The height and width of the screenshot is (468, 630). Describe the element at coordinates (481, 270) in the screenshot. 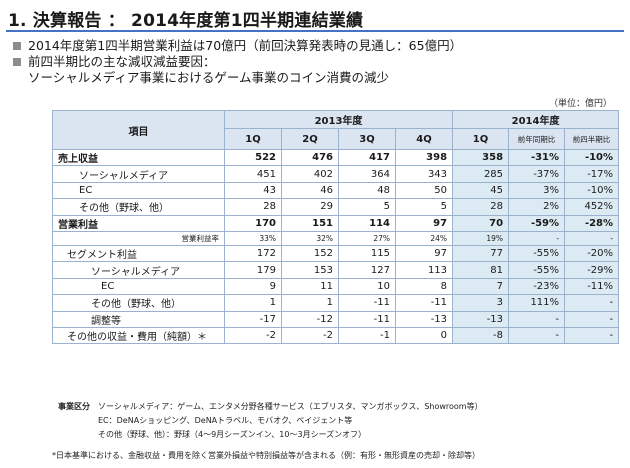

I see `table-cell: 81` at that location.